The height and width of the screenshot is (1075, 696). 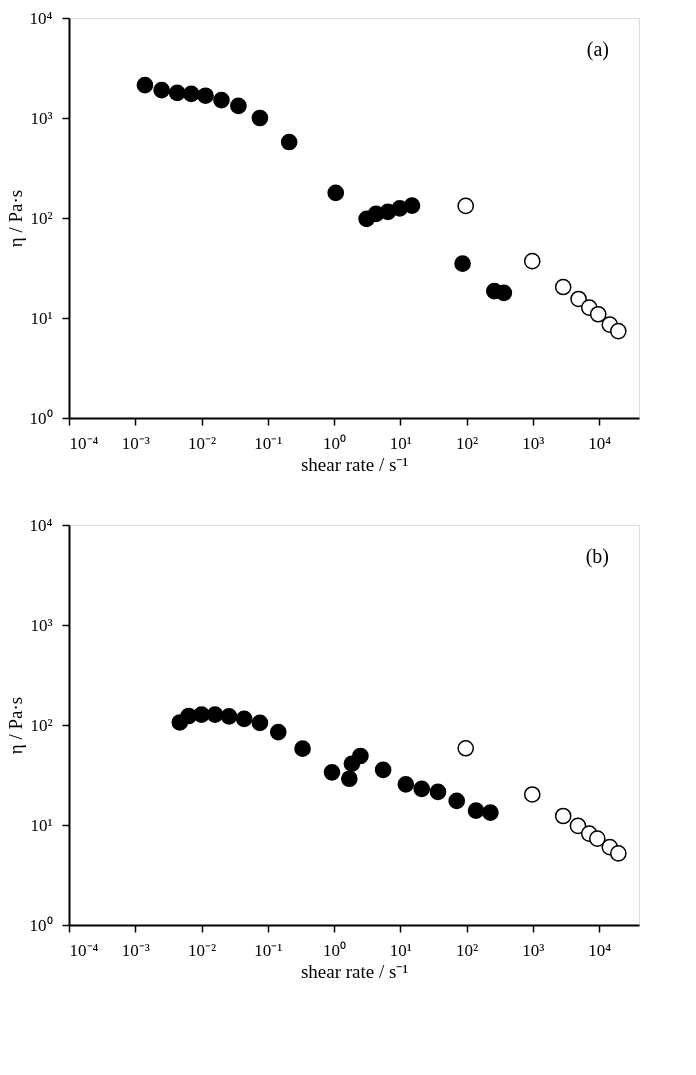 What do you see at coordinates (597, 49) in the screenshot?
I see `annotation: (a)` at bounding box center [597, 49].